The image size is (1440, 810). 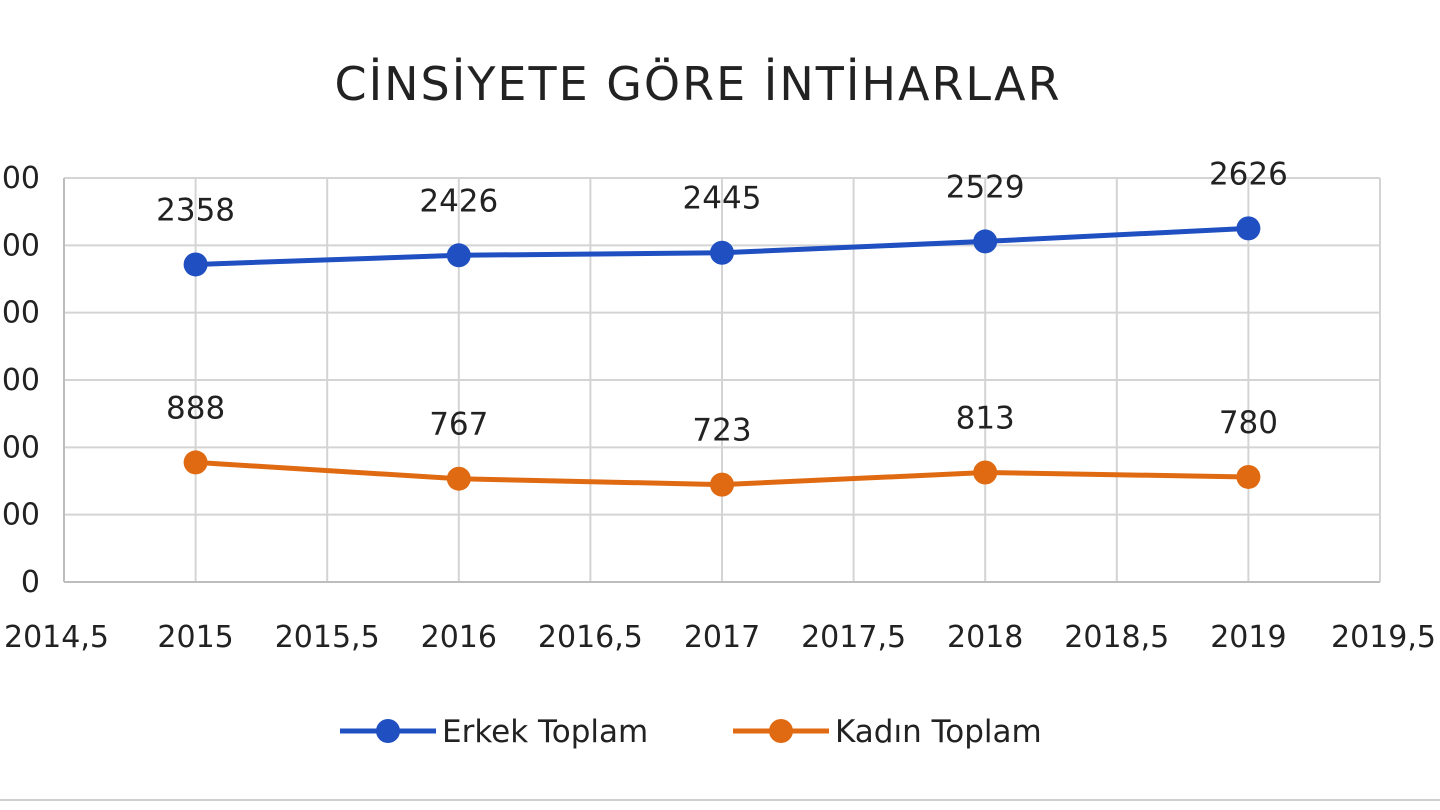 What do you see at coordinates (985, 419) in the screenshot?
I see `data-label: 813` at bounding box center [985, 419].